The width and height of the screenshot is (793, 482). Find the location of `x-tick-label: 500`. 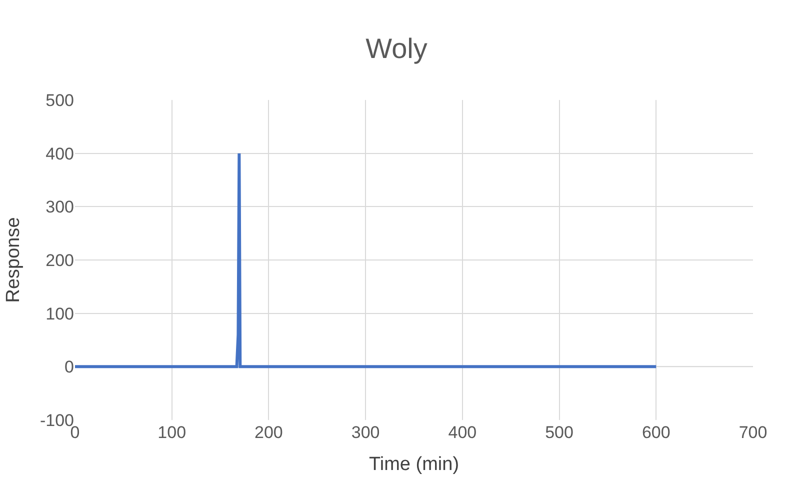

x-tick-label: 500 is located at coordinates (559, 432).